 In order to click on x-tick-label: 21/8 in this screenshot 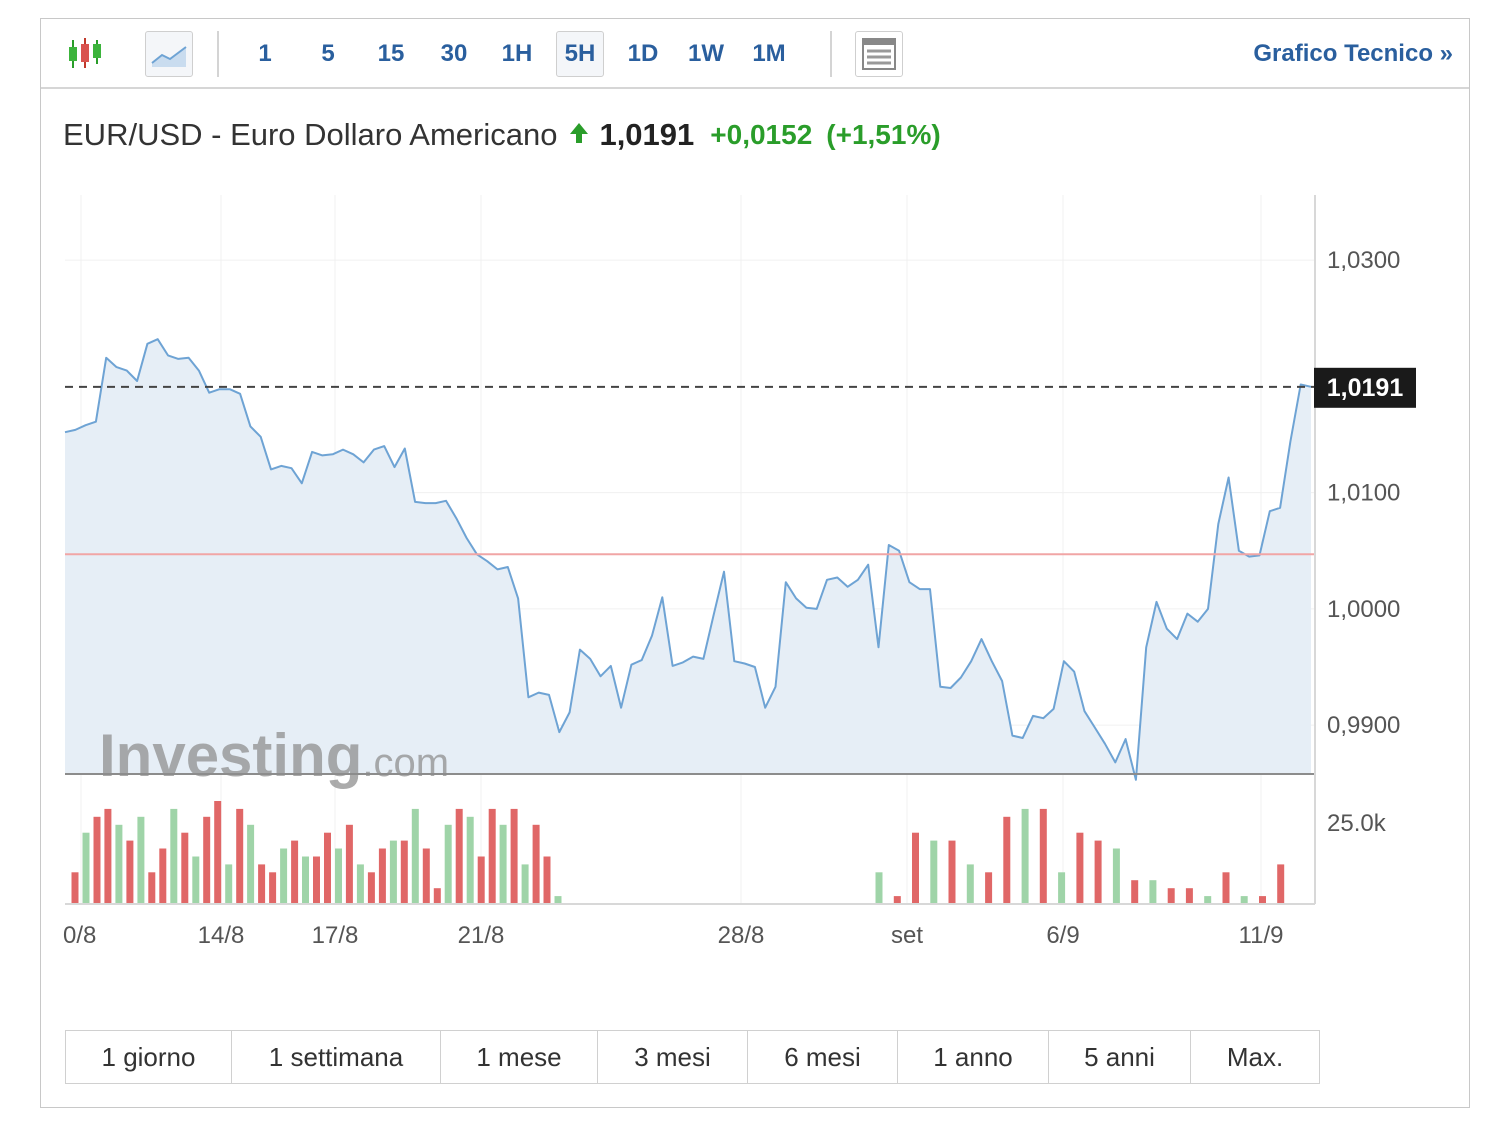, I will do `click(481, 935)`.